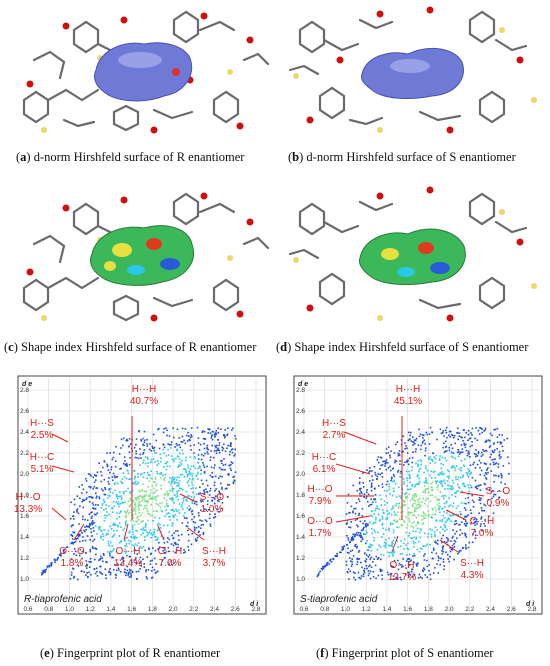  Describe the element at coordinates (193, 609) in the screenshot. I see `x-tick-label: 2.2` at that location.